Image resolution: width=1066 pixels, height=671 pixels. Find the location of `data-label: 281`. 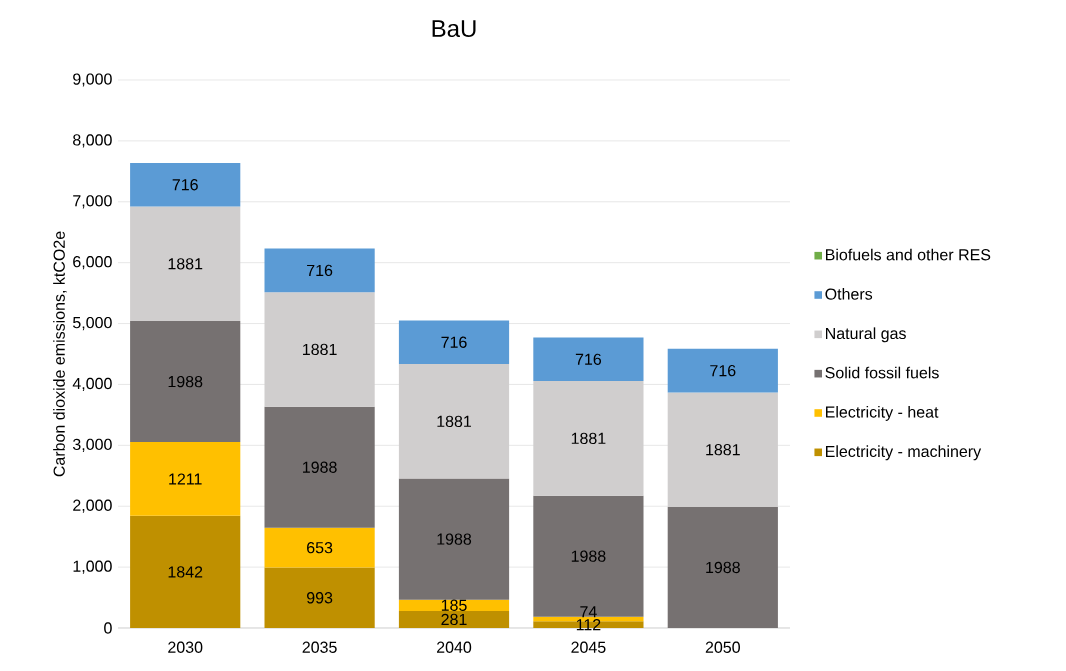

data-label: 281 is located at coordinates (454, 619).